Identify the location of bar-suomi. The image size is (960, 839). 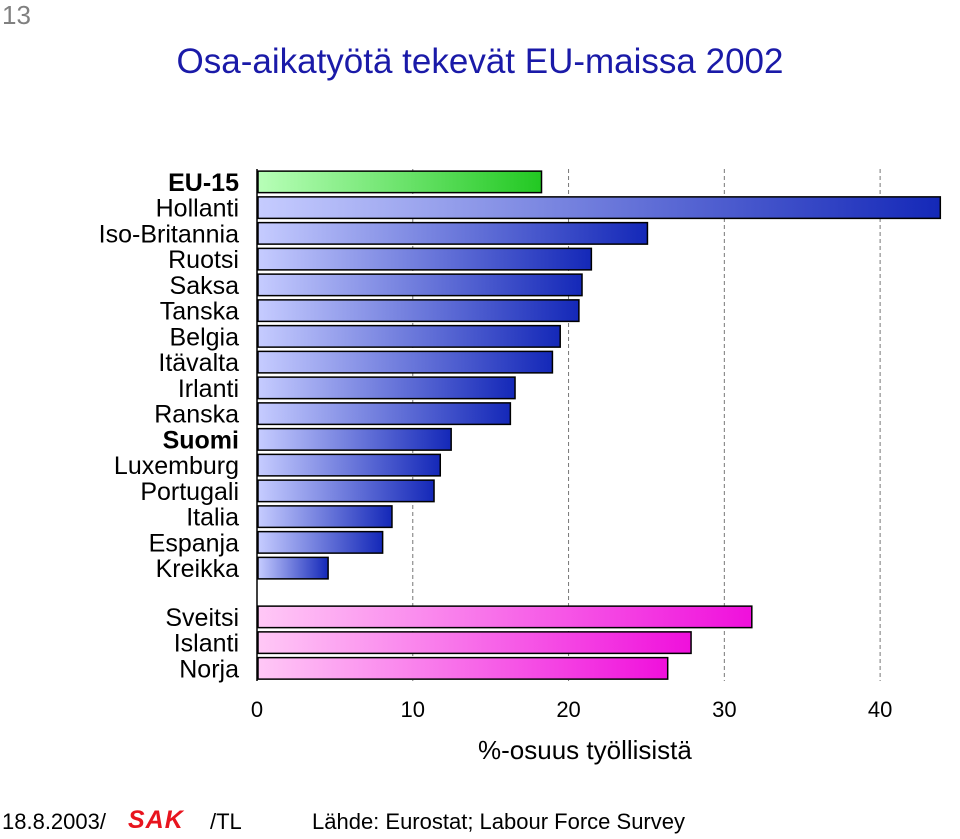
(354, 439).